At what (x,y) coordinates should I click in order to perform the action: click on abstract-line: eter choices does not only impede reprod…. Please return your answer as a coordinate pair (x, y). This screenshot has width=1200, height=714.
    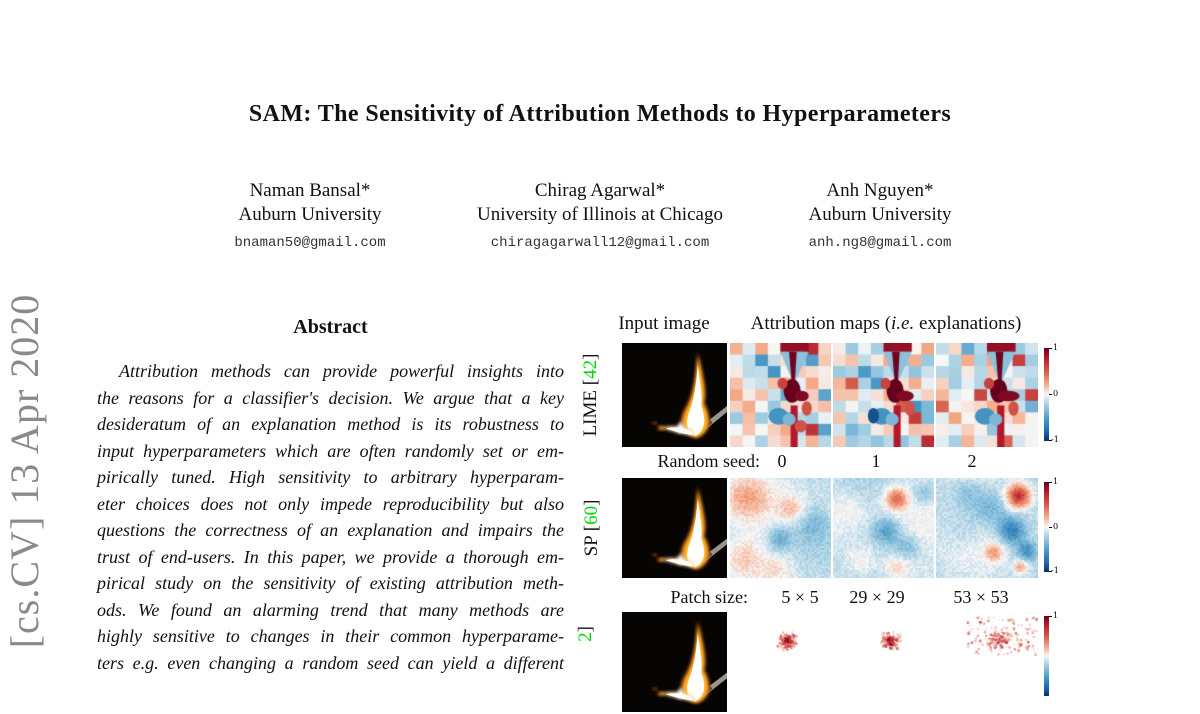
    Looking at the image, I should click on (330, 503).